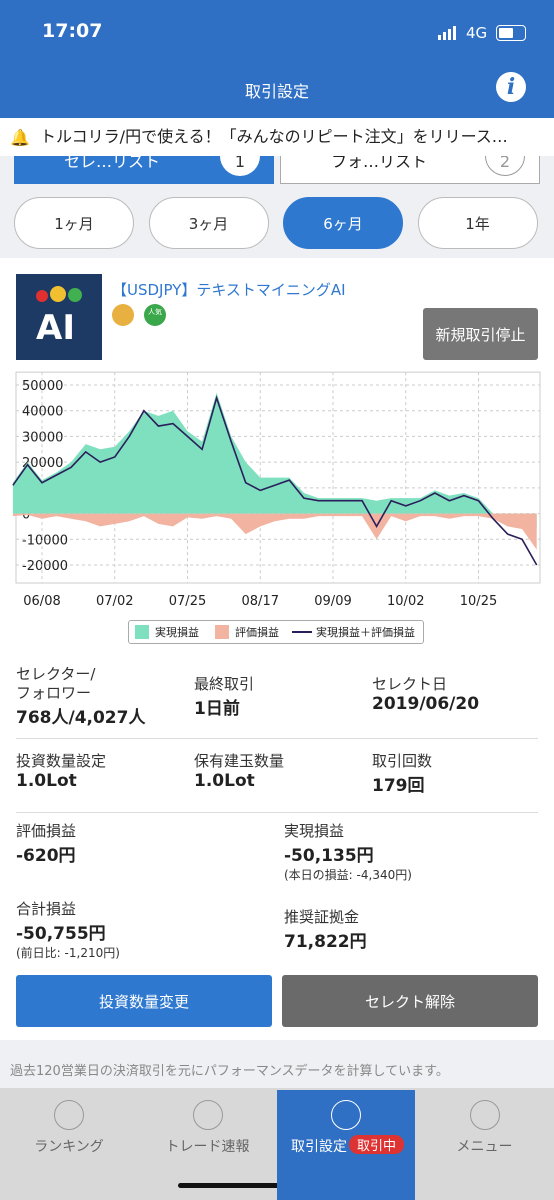  What do you see at coordinates (329, 856) in the screenshot?
I see `stat-value: -50,135円` at bounding box center [329, 856].